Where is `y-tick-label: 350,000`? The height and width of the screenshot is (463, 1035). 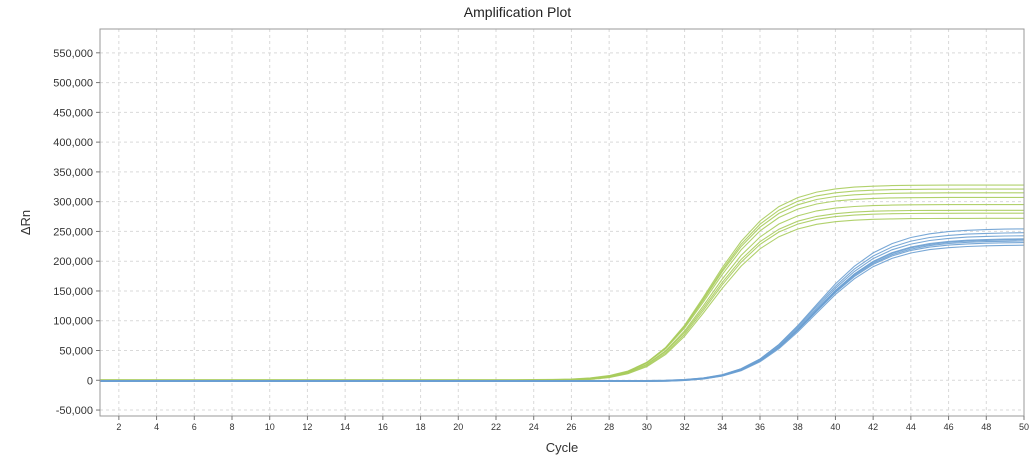
y-tick-label: 350,000 is located at coordinates (73, 173).